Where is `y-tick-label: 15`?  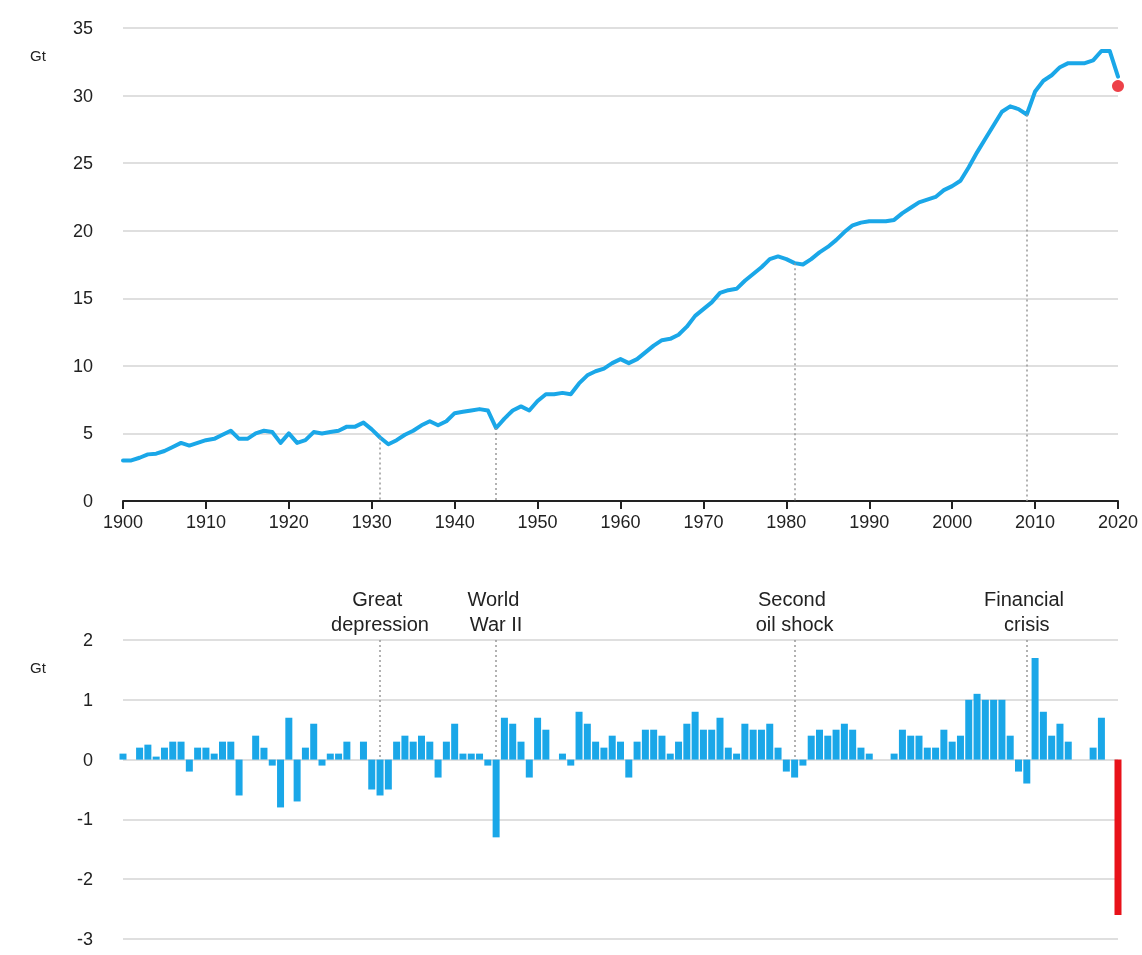 y-tick-label: 15 is located at coordinates (82, 298).